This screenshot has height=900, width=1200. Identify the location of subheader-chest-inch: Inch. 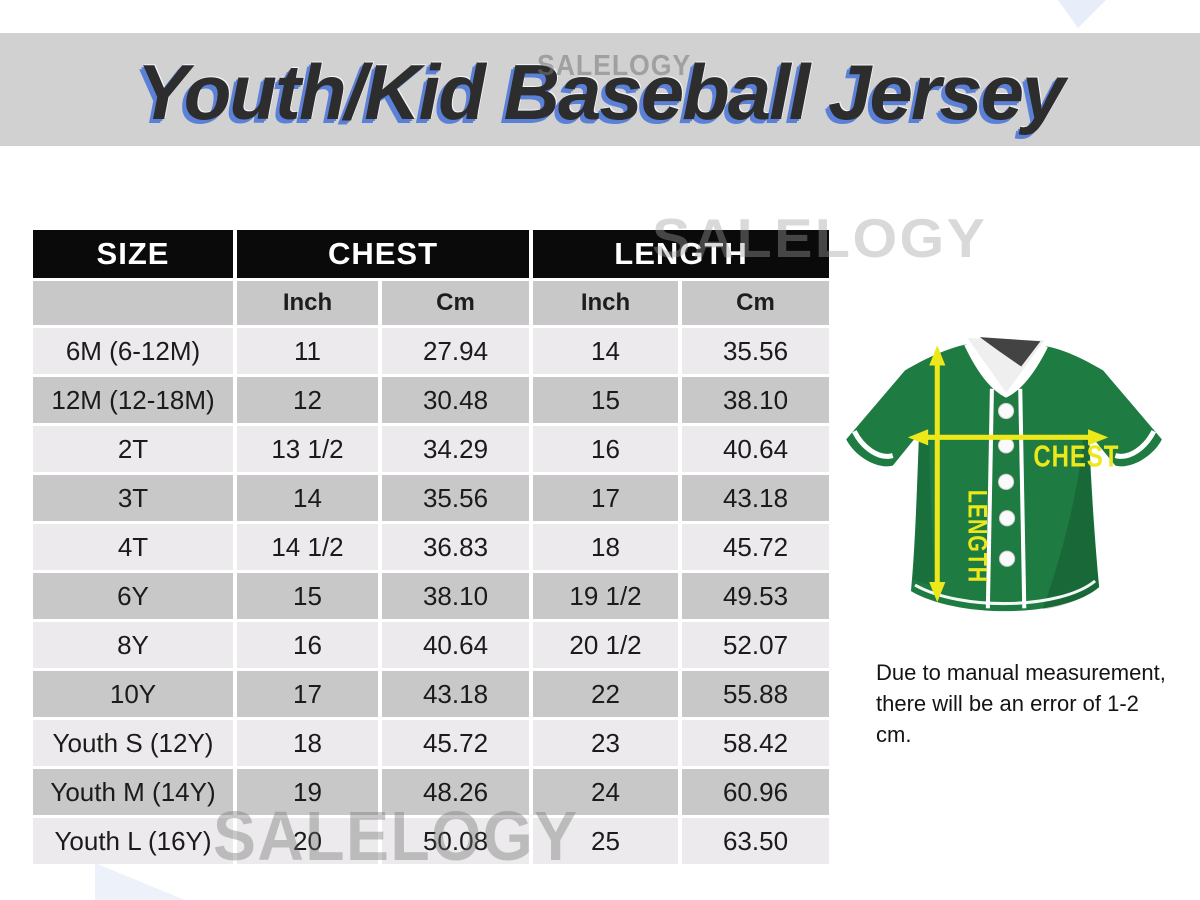
(307, 303).